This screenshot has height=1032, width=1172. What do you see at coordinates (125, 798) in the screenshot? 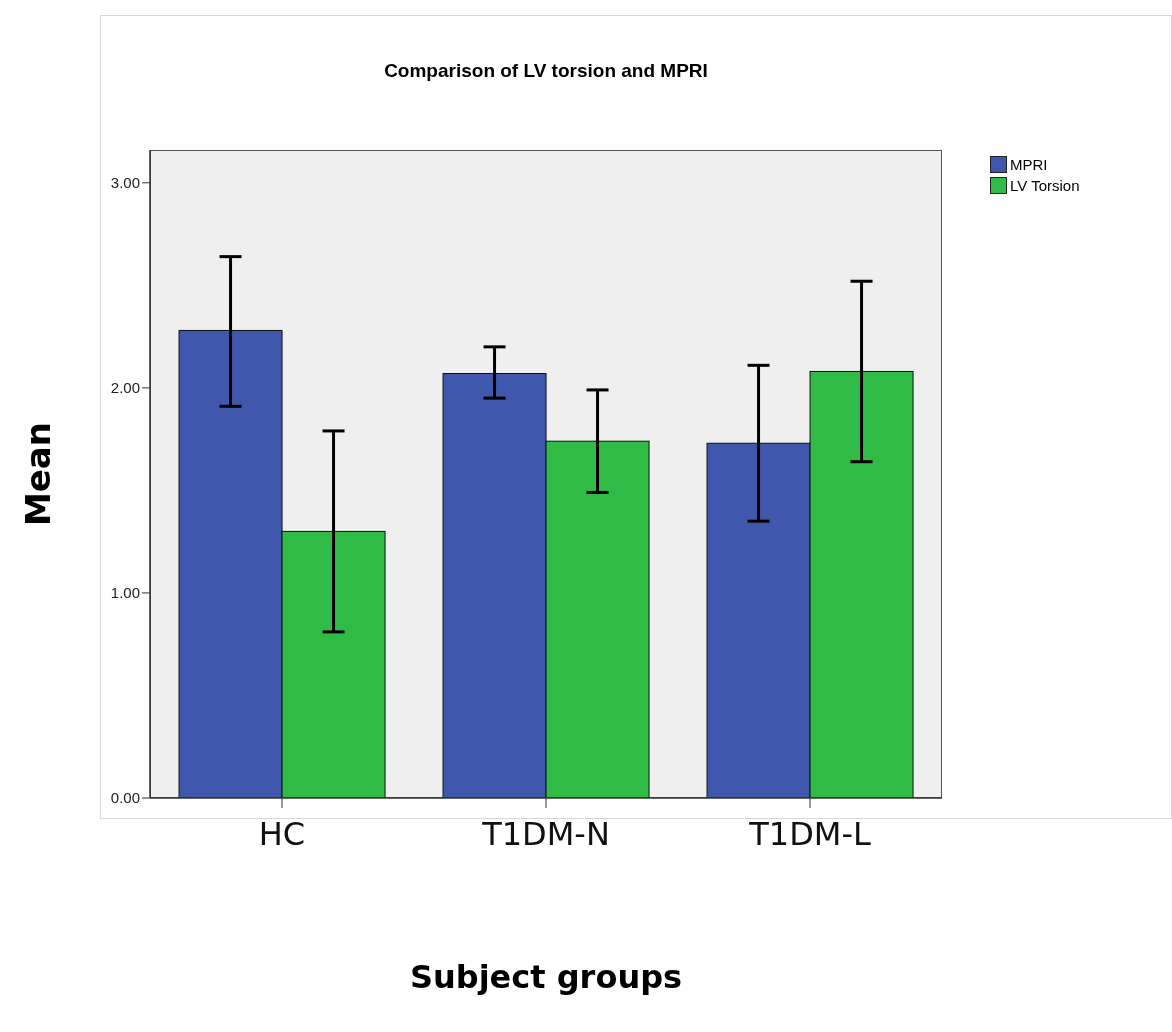
I see `y-tick-label: 0.00` at bounding box center [125, 798].